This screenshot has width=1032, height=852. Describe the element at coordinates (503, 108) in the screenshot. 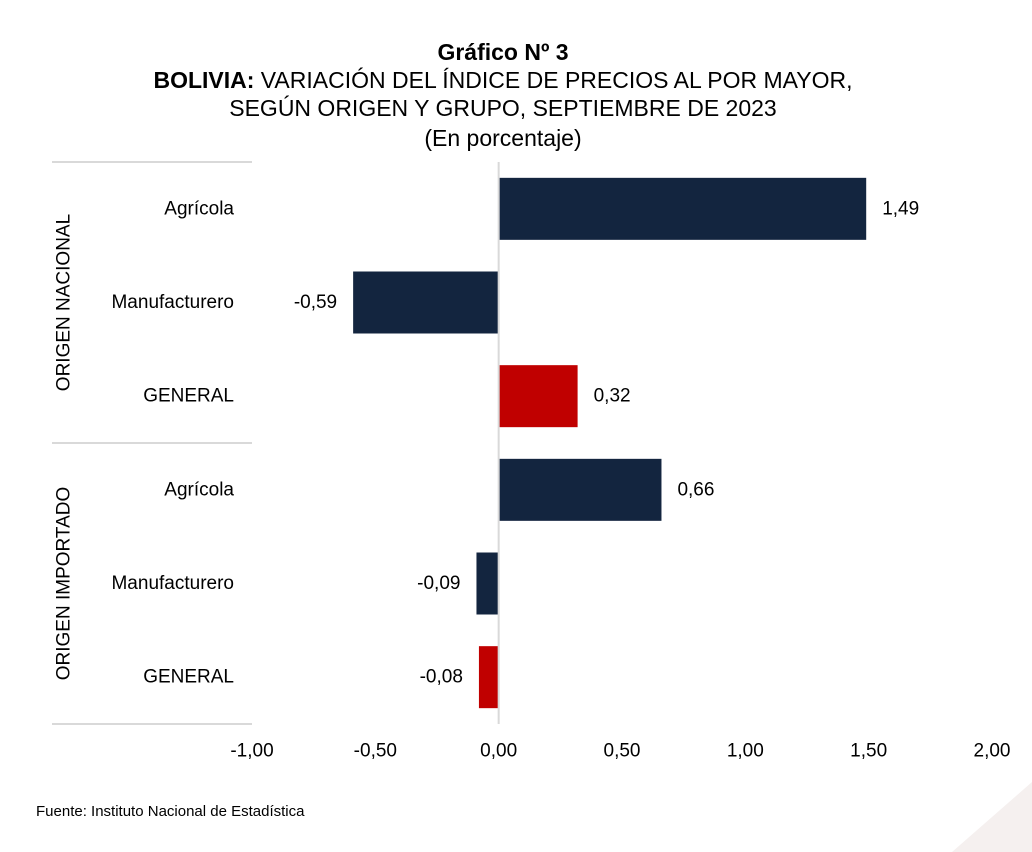

I see `chart-subtitle-line2: SEGÚN ORIGEN Y GRUPO, SEPTIEMBRE DE 2023` at that location.